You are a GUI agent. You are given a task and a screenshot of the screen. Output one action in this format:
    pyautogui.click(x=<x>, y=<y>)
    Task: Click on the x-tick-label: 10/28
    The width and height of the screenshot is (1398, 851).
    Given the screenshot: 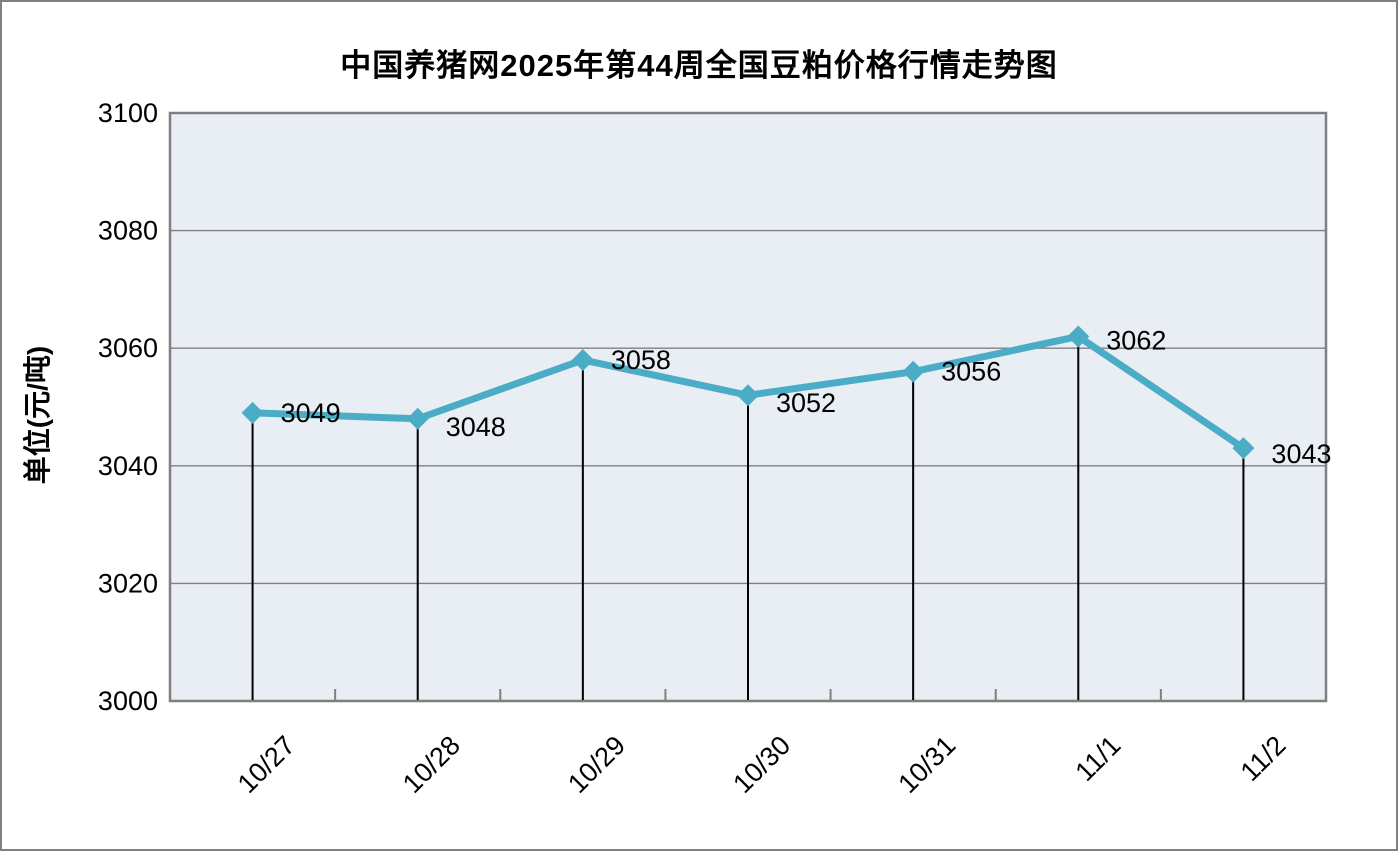 What is the action you would take?
    pyautogui.click(x=431, y=764)
    